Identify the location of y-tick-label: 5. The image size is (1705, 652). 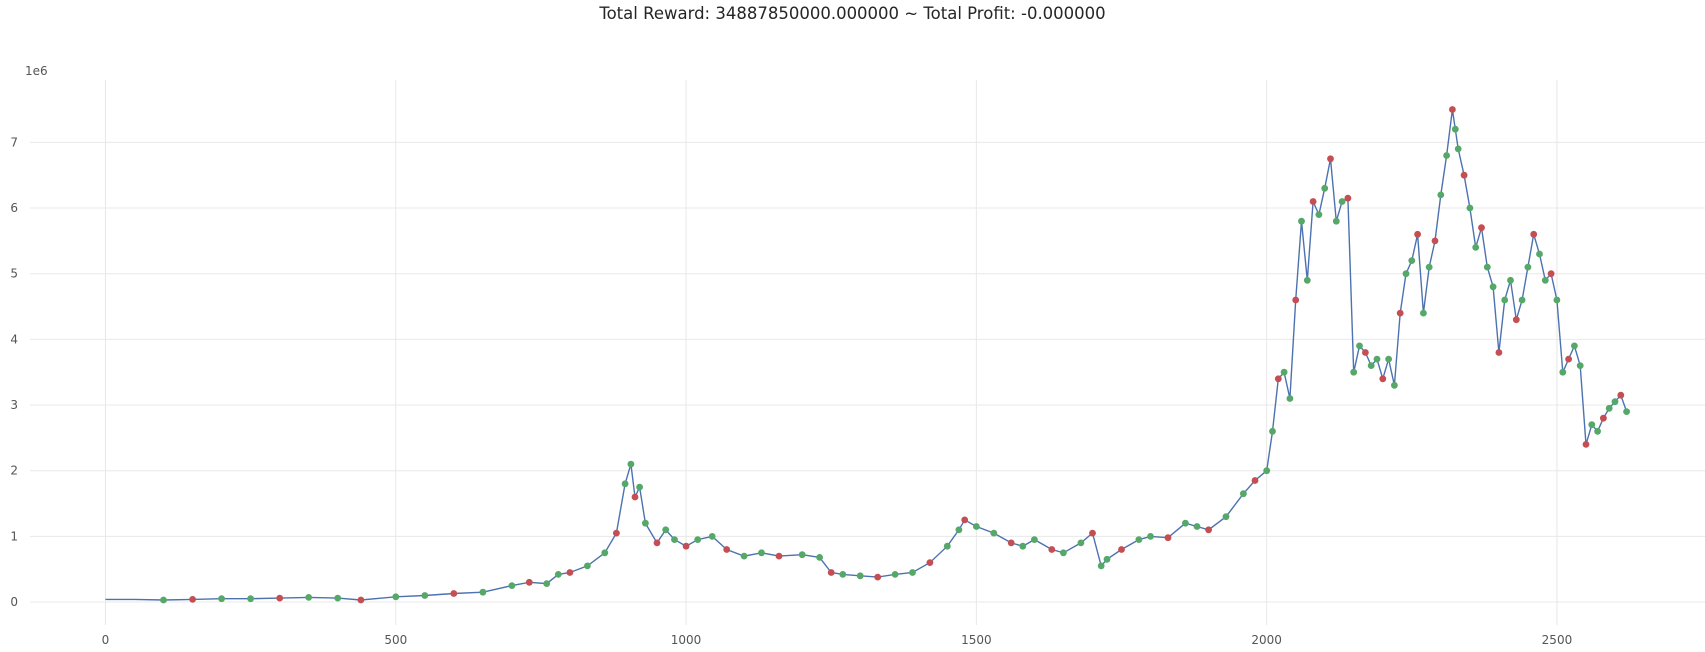
(14, 274).